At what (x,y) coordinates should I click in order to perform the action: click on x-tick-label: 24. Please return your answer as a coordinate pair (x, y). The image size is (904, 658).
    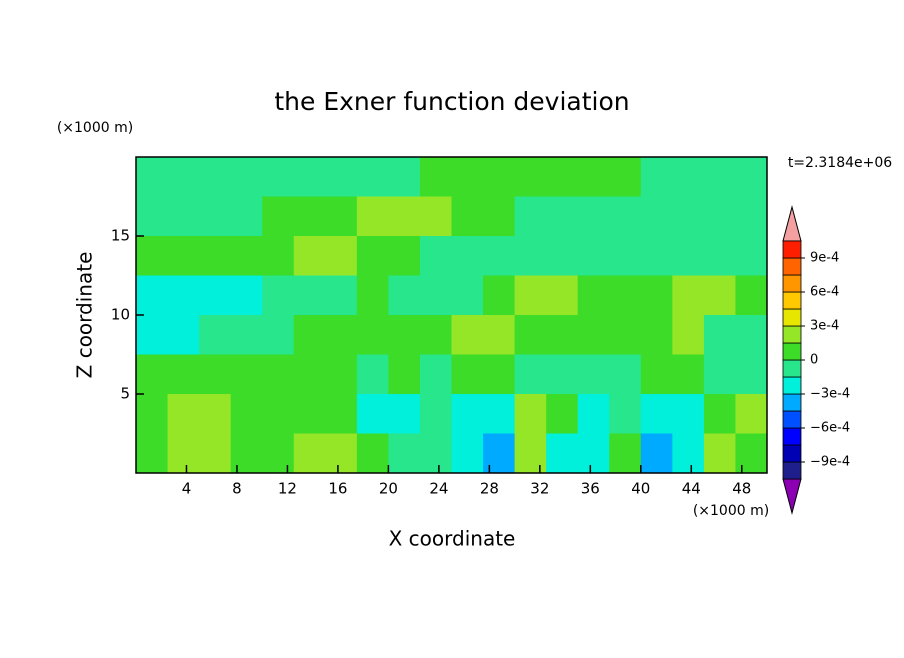
    Looking at the image, I should click on (438, 489).